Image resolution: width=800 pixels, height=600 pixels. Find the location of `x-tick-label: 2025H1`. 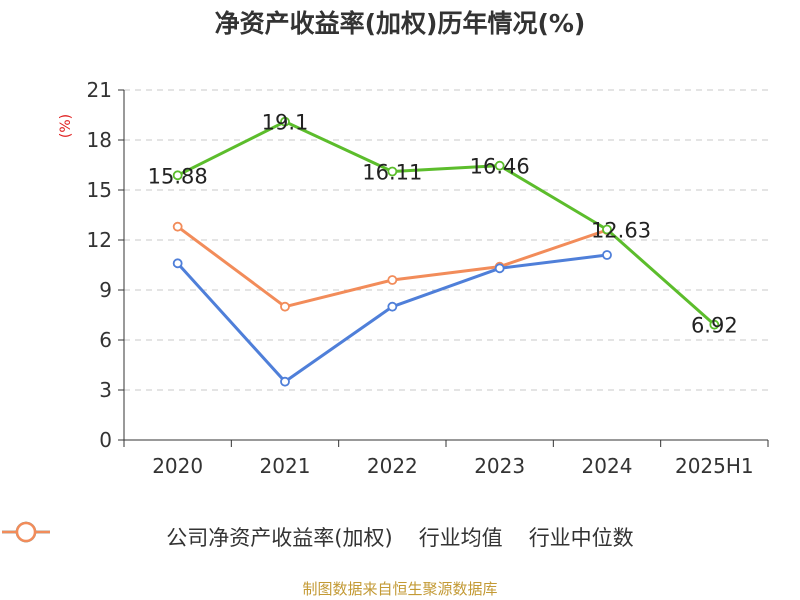

x-tick-label: 2025H1 is located at coordinates (714, 466).